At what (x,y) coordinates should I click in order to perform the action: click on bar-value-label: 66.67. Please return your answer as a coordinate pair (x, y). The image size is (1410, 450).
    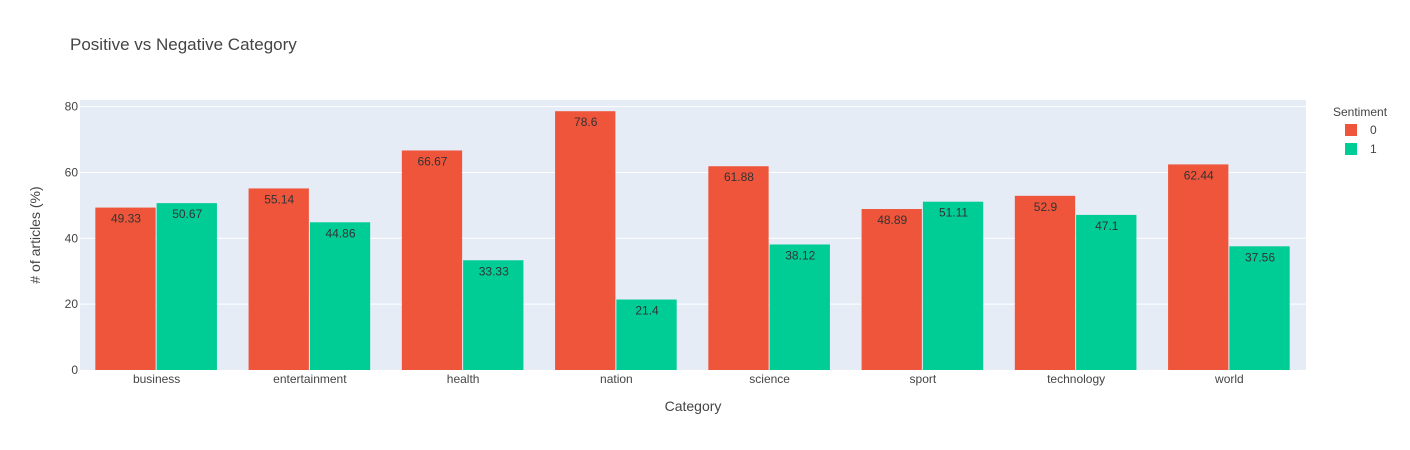
    Looking at the image, I should click on (432, 161).